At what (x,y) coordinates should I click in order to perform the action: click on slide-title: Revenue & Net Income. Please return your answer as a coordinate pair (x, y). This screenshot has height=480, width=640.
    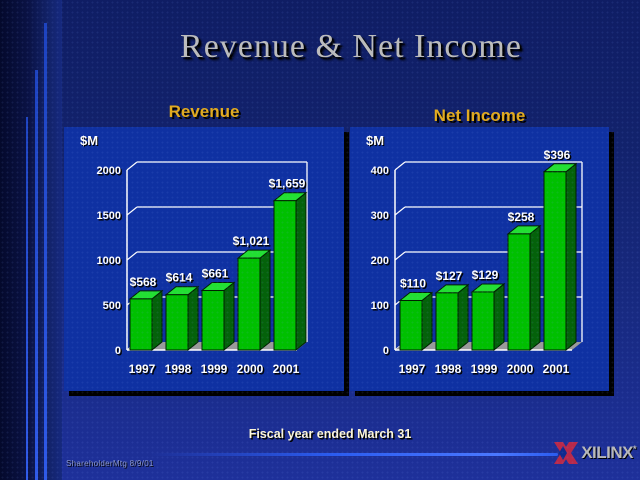
    Looking at the image, I should click on (351, 46).